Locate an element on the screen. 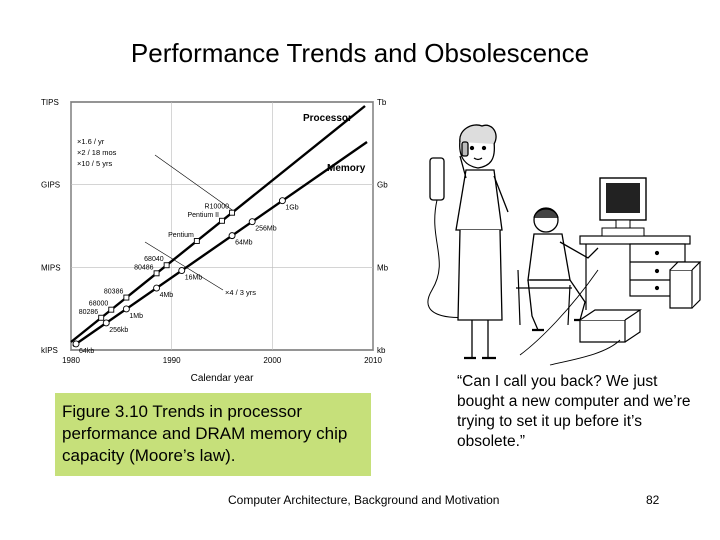  memory-point-label: 1Mb is located at coordinates (136, 316).